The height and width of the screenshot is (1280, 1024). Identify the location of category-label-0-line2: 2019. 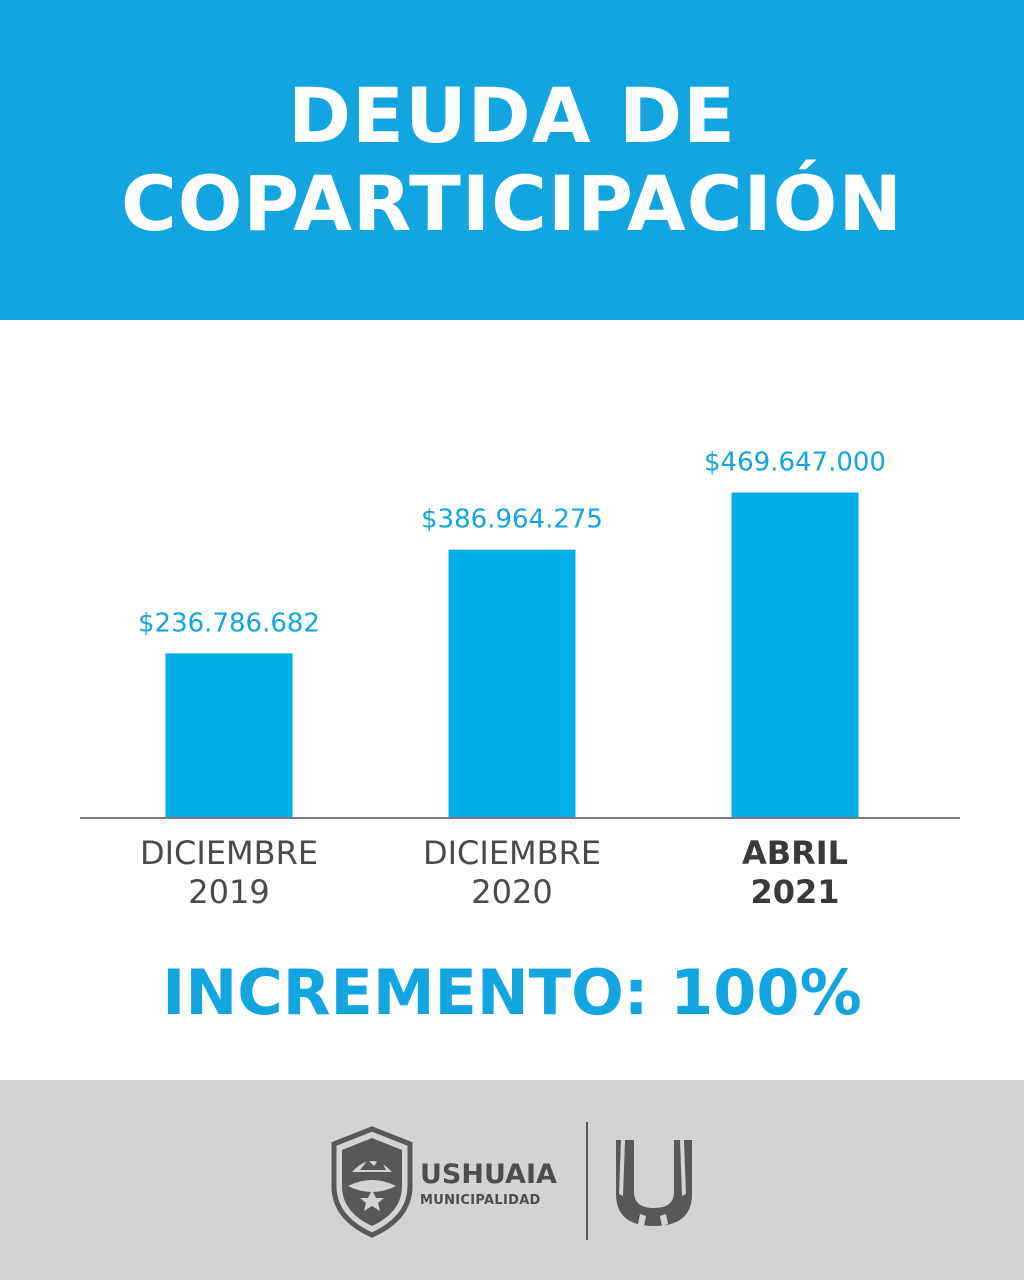
(228, 892).